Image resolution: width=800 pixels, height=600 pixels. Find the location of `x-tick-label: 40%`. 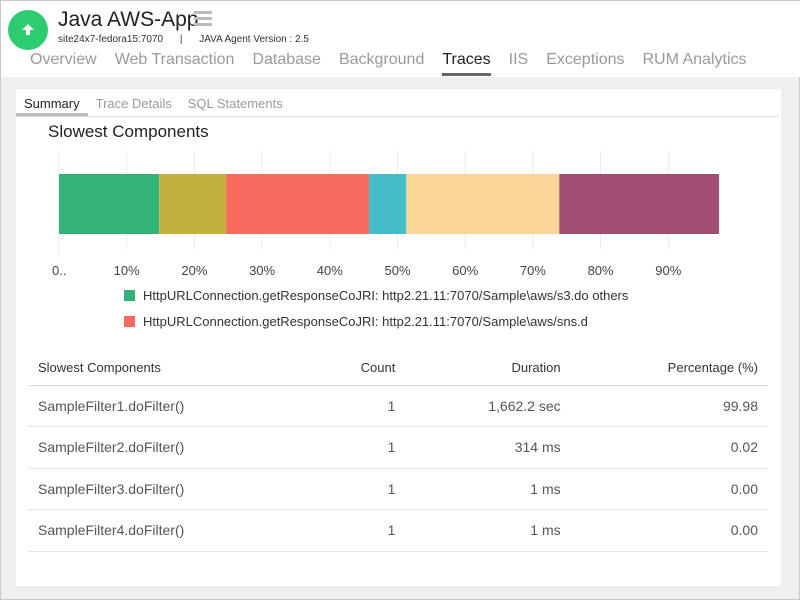

x-tick-label: 40% is located at coordinates (330, 270).